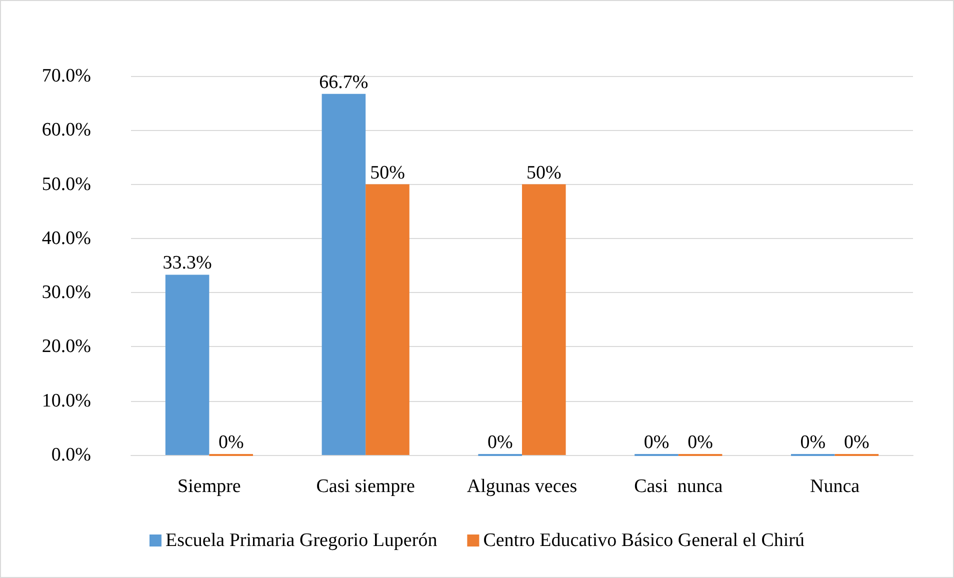 Image resolution: width=954 pixels, height=578 pixels. Describe the element at coordinates (71, 455) in the screenshot. I see `y-tick-label: 0.0%` at that location.